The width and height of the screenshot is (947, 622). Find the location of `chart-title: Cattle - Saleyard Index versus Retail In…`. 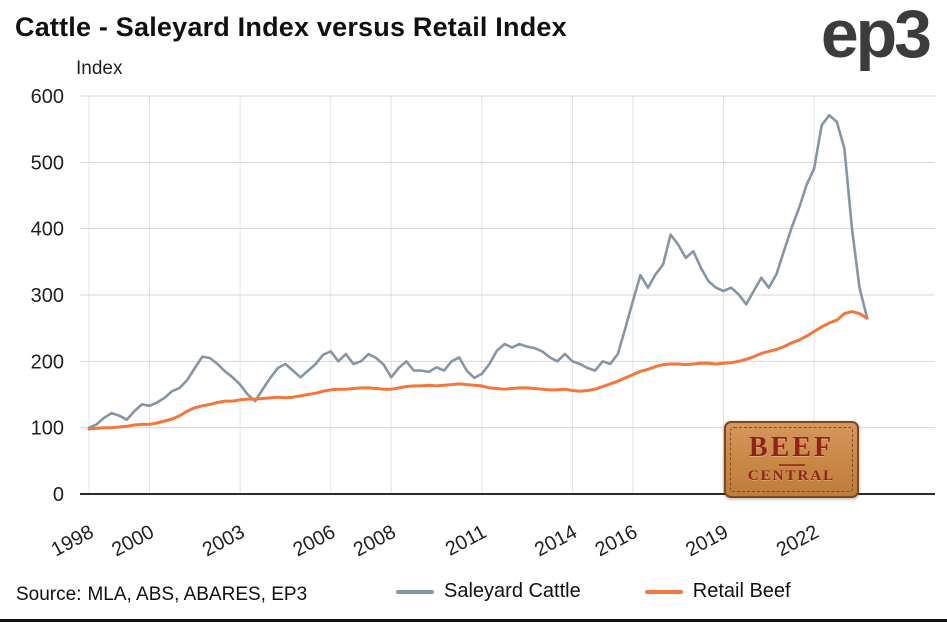

chart-title: Cattle - Saleyard Index versus Retail In… is located at coordinates (291, 27).